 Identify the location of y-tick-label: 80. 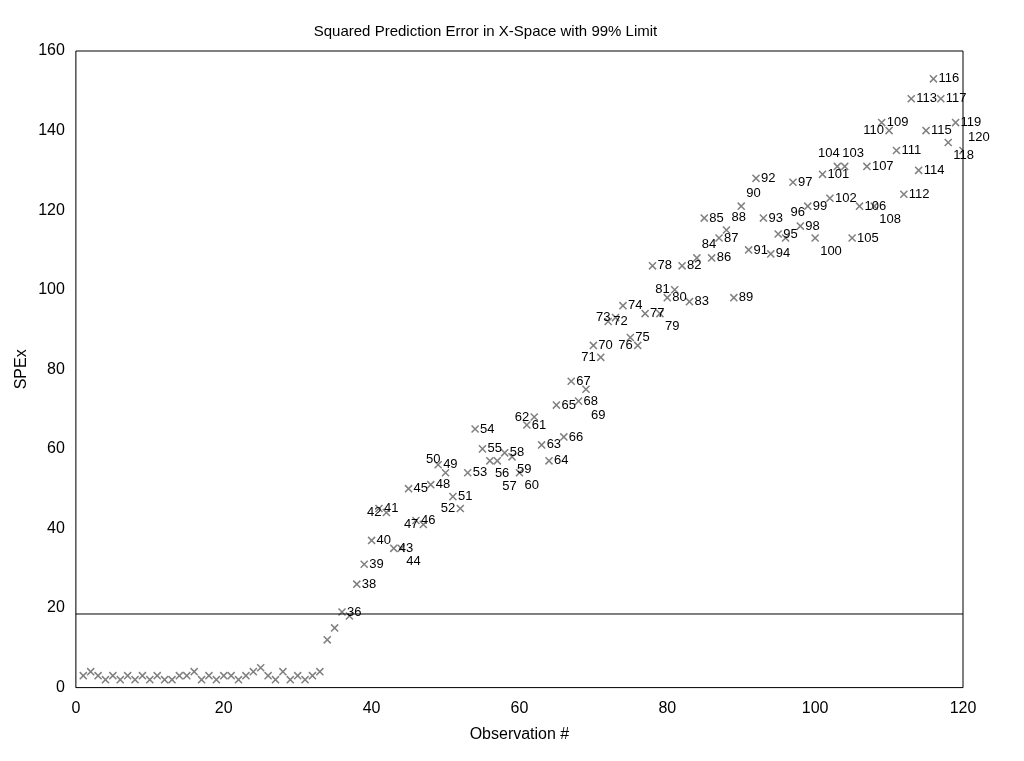
(56, 368).